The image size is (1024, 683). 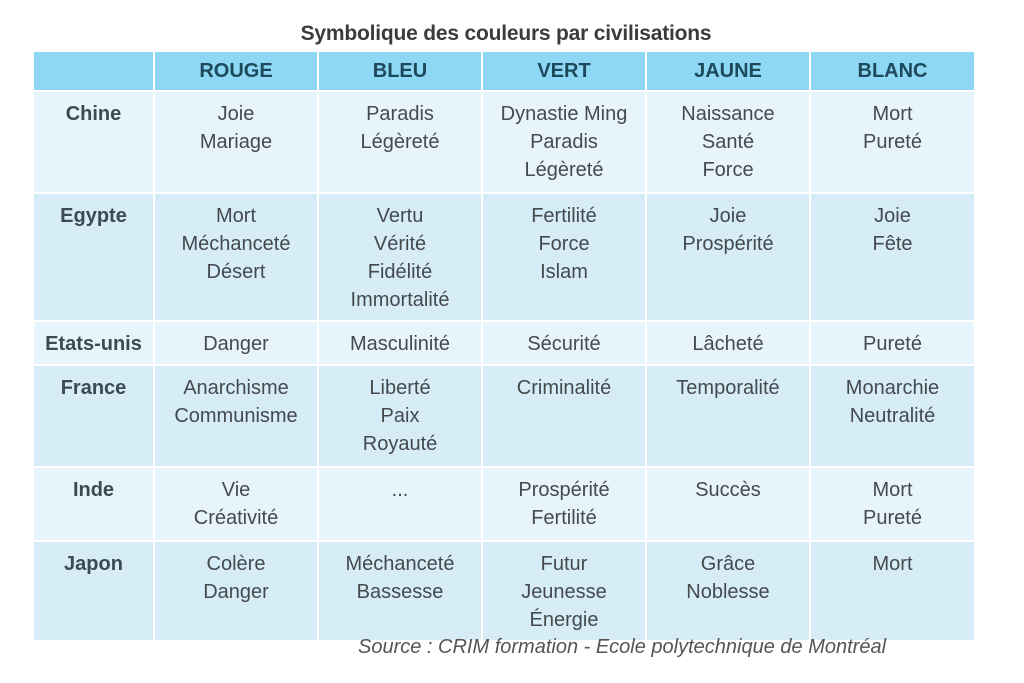 I want to click on cell-term: Monarchie, so click(x=892, y=388).